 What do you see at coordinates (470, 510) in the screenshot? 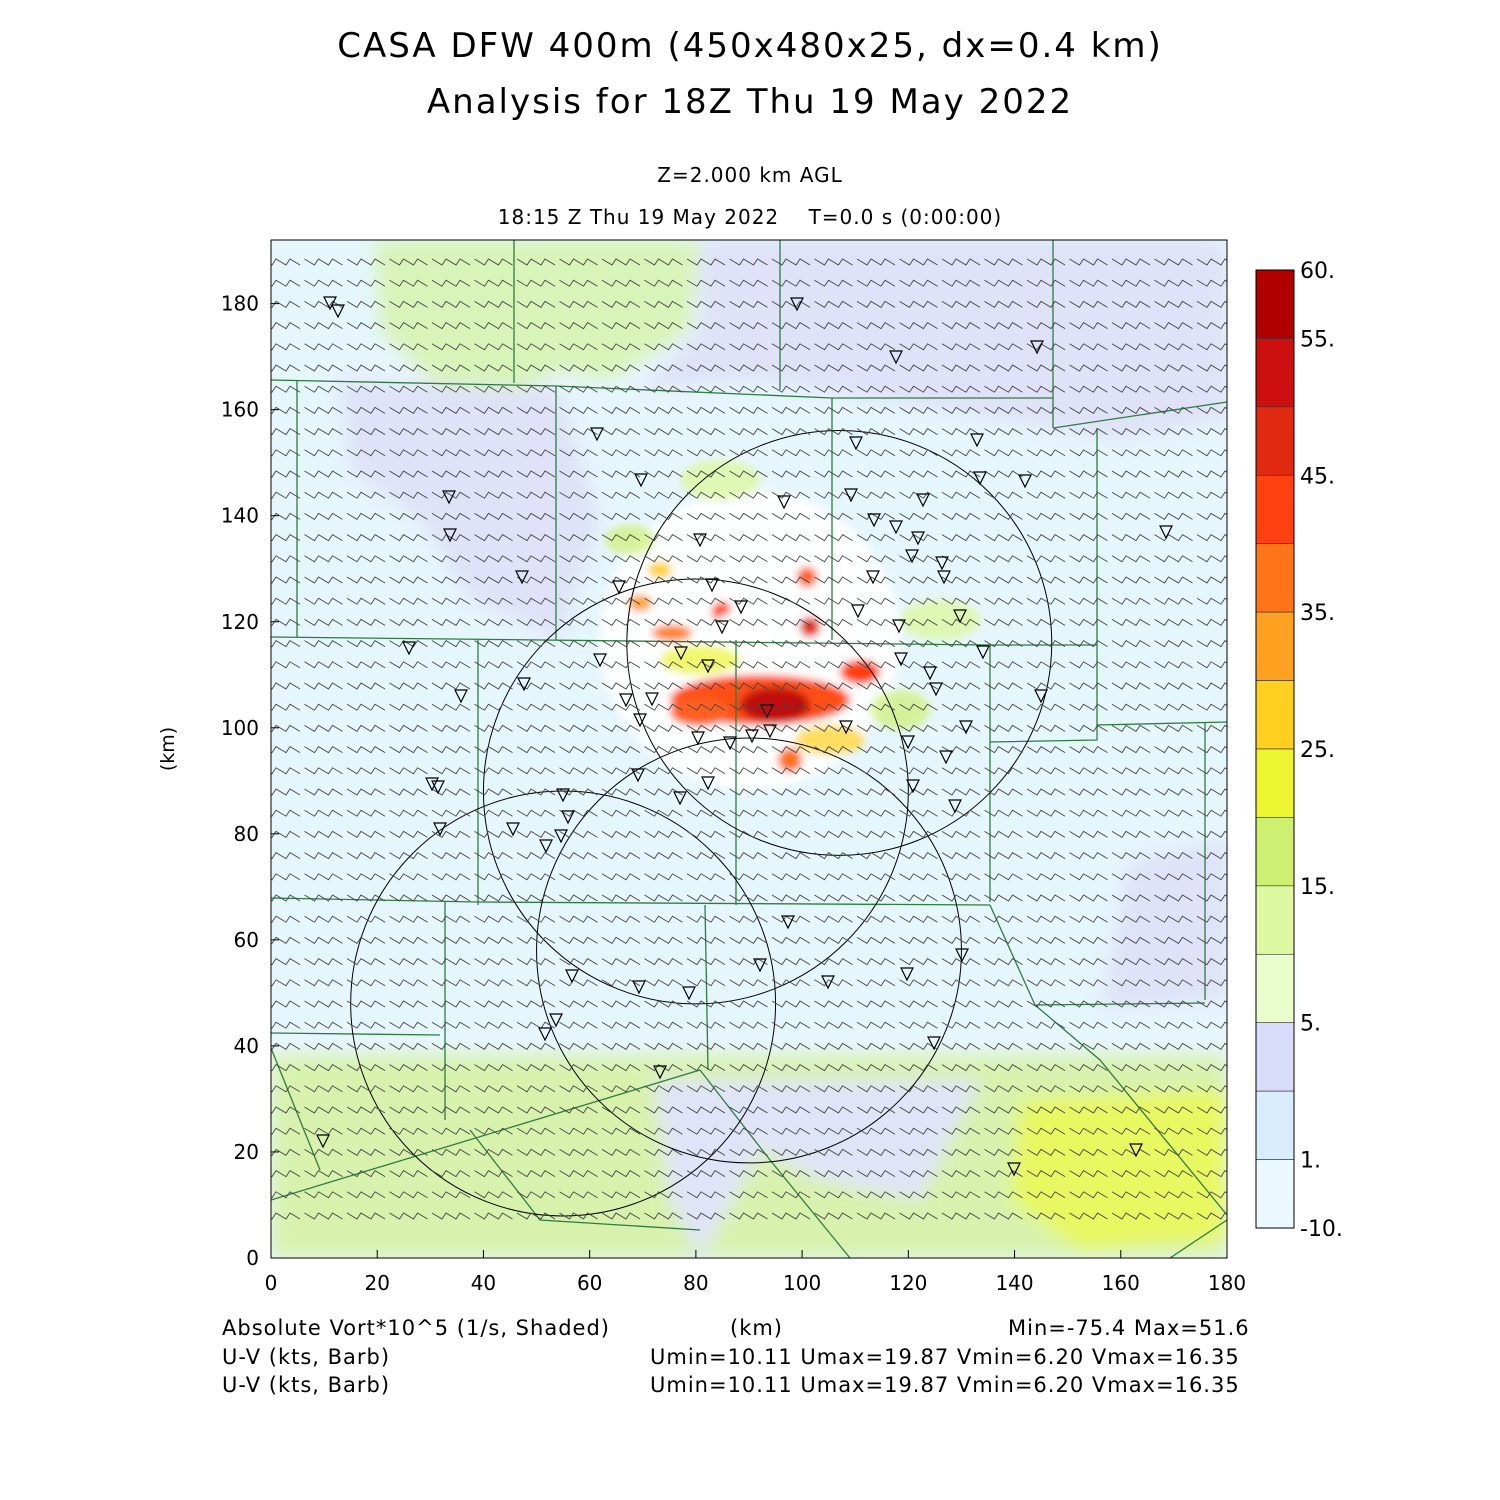
I see `region-blue-west` at bounding box center [470, 510].